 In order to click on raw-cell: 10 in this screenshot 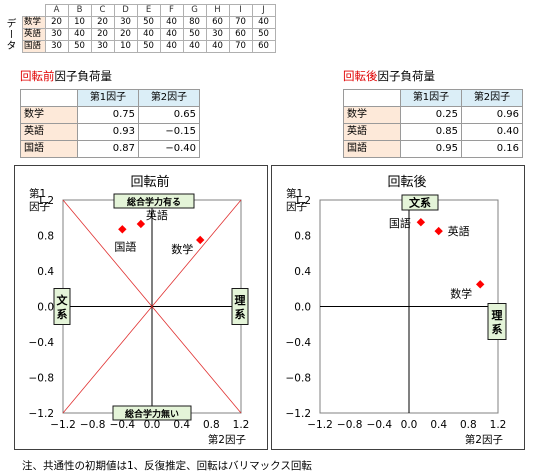, I will do `click(125, 46)`.